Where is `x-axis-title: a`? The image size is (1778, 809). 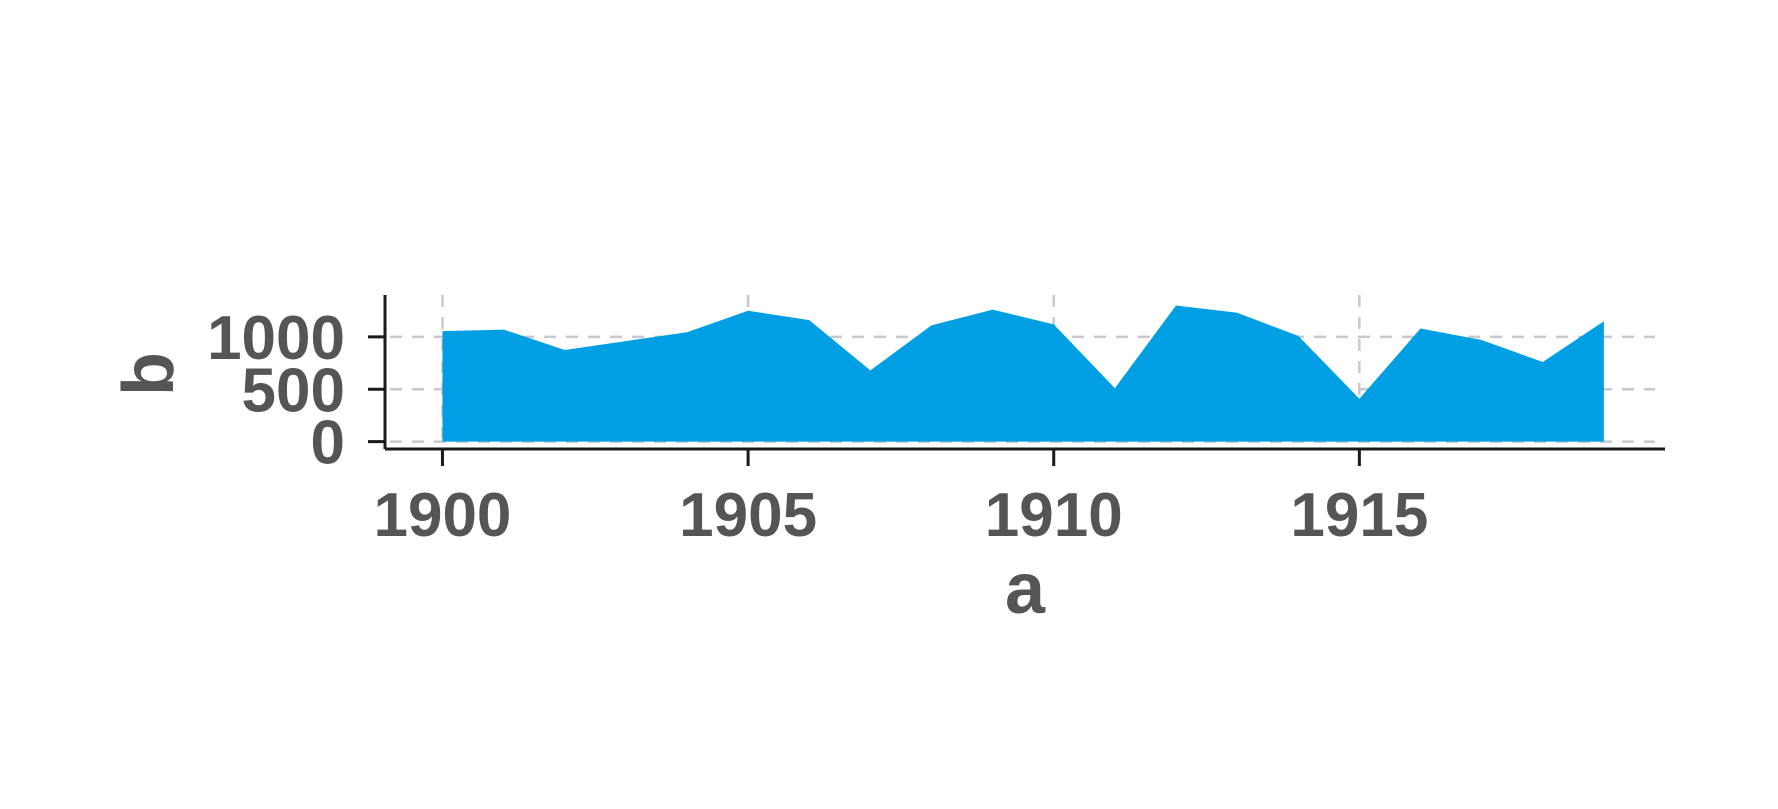
x-axis-title: a is located at coordinates (1025, 589).